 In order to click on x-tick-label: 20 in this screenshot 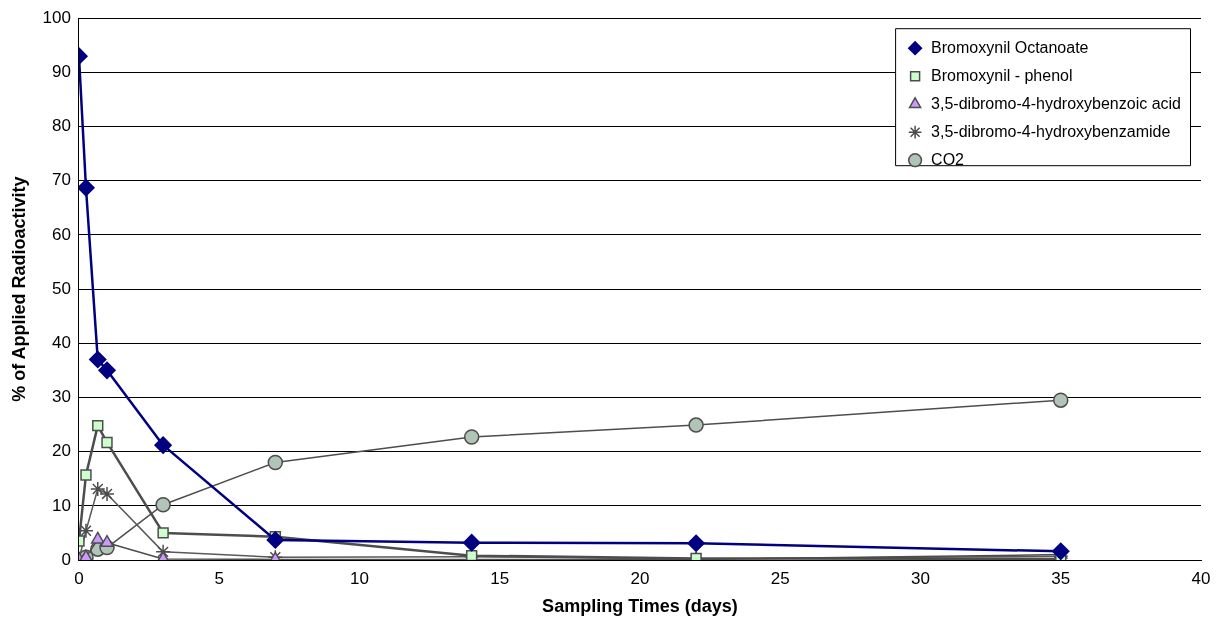, I will do `click(640, 578)`.